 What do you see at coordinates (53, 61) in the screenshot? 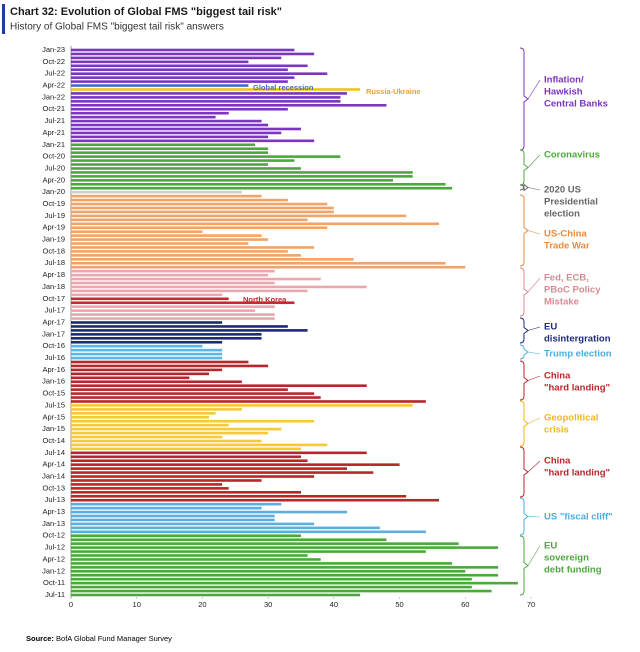
I see `y-tick-label: Oct-22` at bounding box center [53, 61].